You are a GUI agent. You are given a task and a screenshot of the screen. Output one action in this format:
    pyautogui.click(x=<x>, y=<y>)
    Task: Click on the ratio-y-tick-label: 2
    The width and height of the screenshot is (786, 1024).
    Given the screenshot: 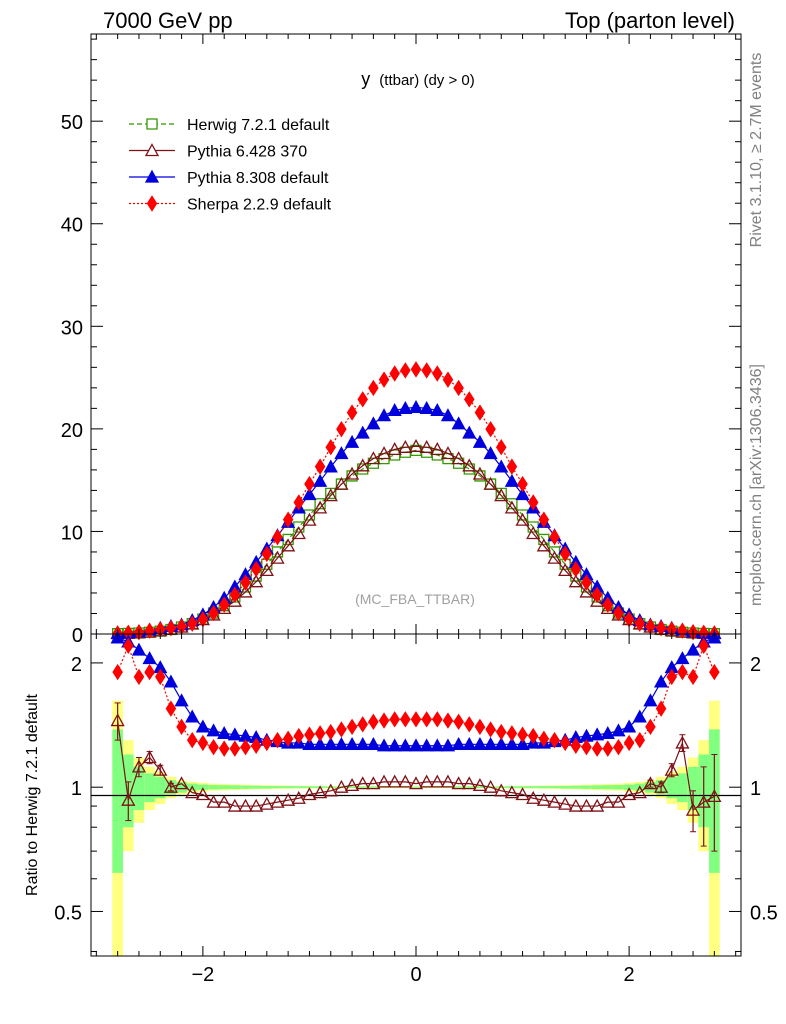 What is the action you would take?
    pyautogui.click(x=76, y=665)
    